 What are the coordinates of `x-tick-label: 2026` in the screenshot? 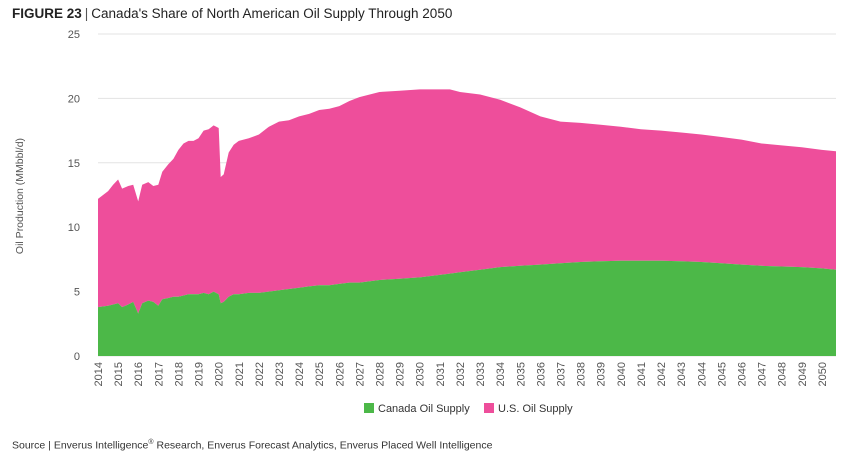 It's located at (340, 374).